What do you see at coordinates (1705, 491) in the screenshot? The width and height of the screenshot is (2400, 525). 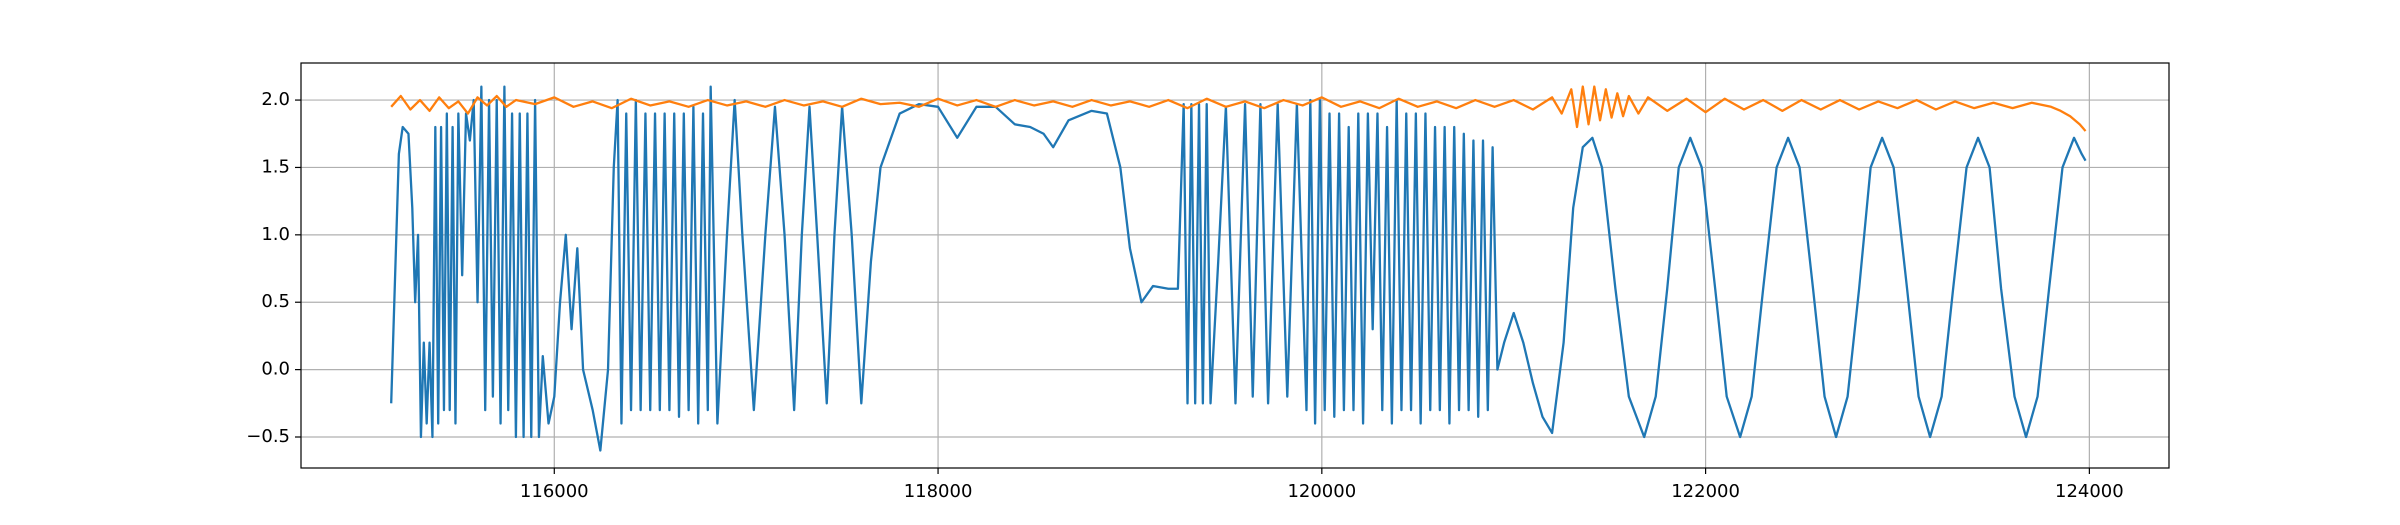 I see `x-tick-label: 122000` at bounding box center [1705, 491].